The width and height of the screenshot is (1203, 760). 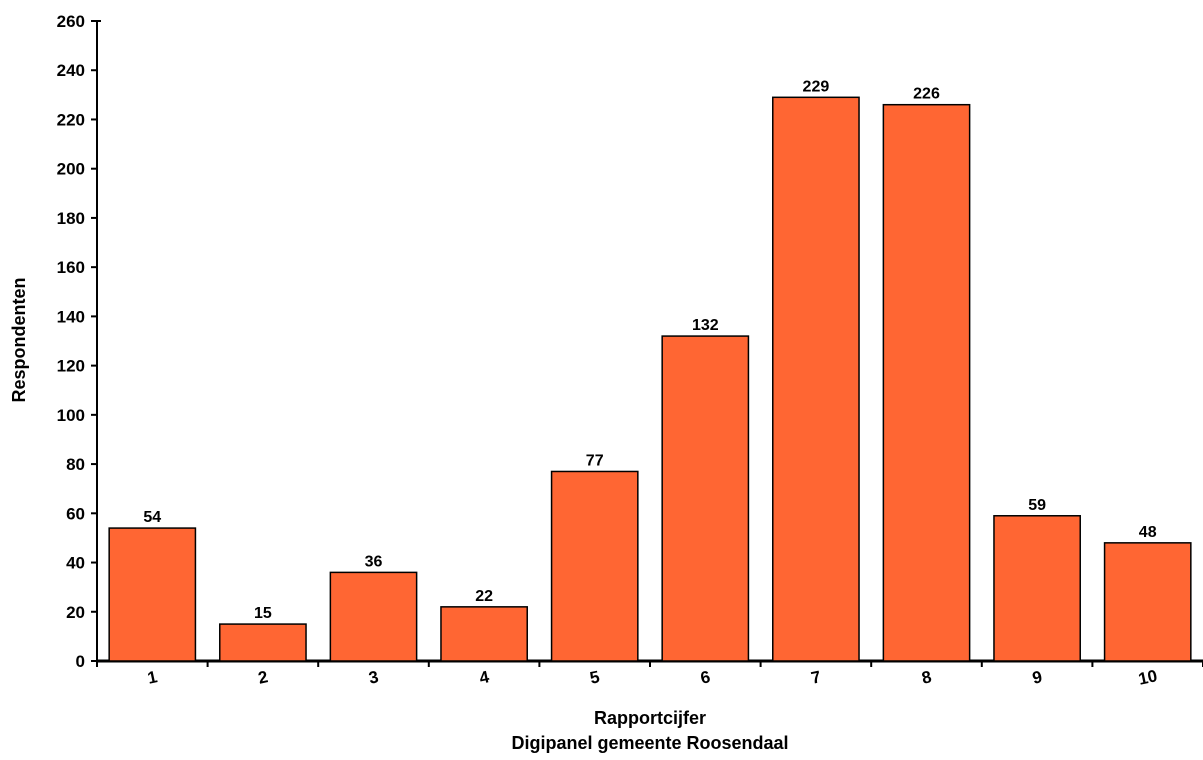 I want to click on x-tick-label: 9, so click(x=1037, y=677).